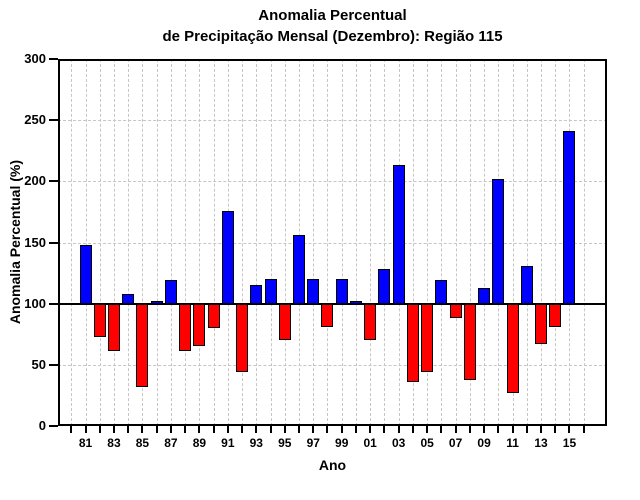 The width and height of the screenshot is (640, 500). What do you see at coordinates (569, 443) in the screenshot?
I see `x-tick-label: 15` at bounding box center [569, 443].